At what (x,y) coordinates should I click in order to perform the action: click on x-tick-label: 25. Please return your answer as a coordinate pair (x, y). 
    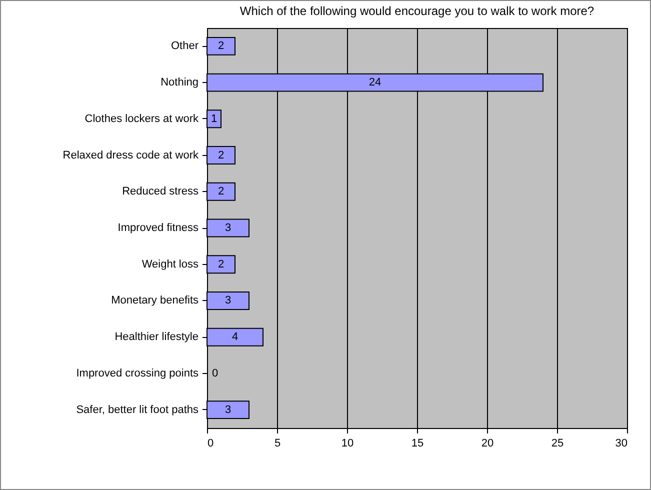
    Looking at the image, I should click on (557, 444).